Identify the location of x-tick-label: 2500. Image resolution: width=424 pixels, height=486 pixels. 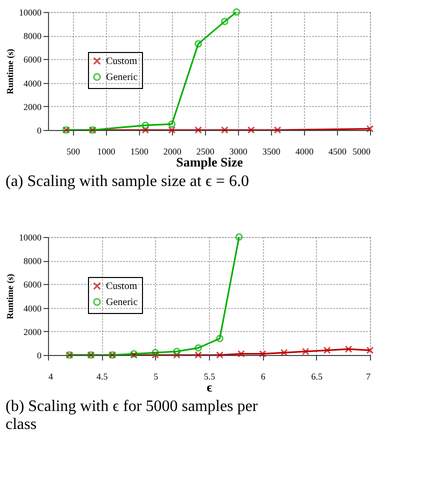
(205, 151).